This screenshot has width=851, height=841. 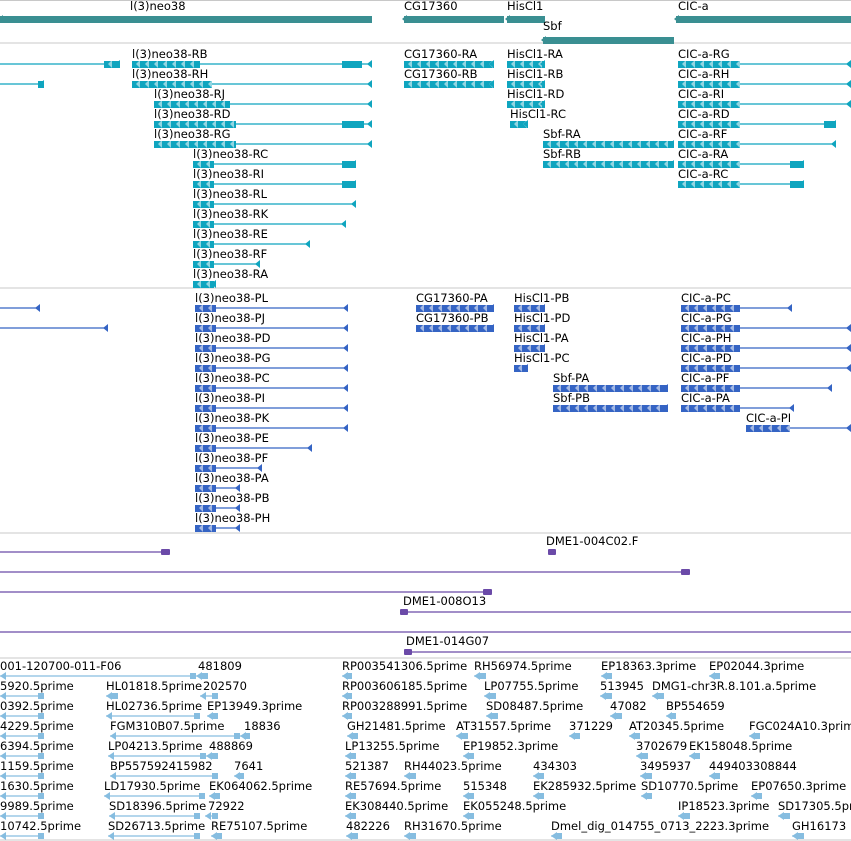 I want to click on protein-label: l(3)neo38-PJ, so click(x=230, y=318).